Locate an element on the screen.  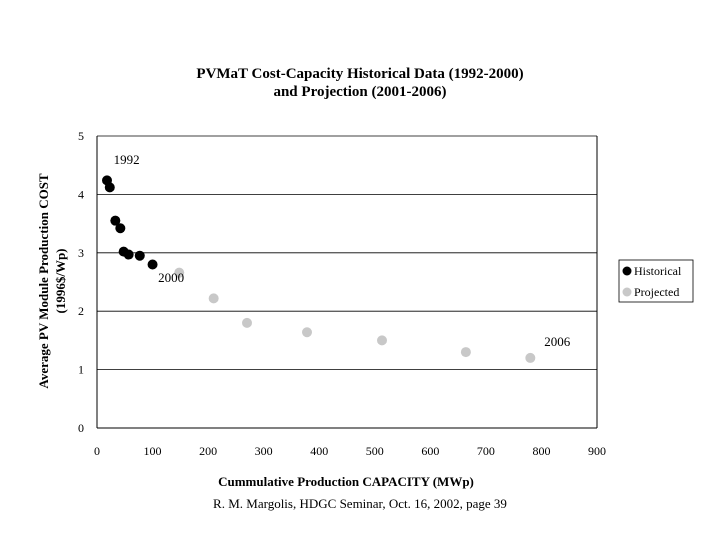
x-tick-label: 700 is located at coordinates (486, 451).